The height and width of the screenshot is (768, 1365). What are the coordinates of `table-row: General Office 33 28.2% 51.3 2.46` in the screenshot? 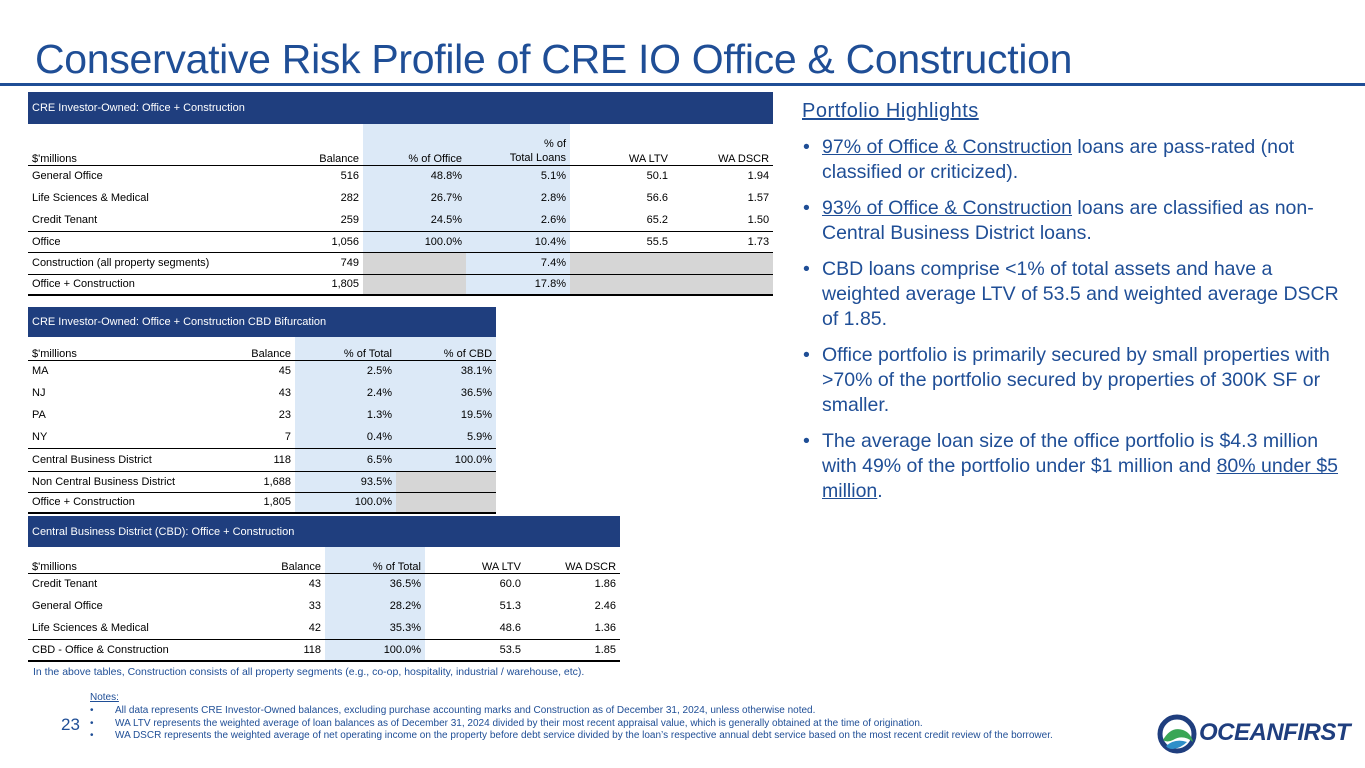 It's located at (324, 606).